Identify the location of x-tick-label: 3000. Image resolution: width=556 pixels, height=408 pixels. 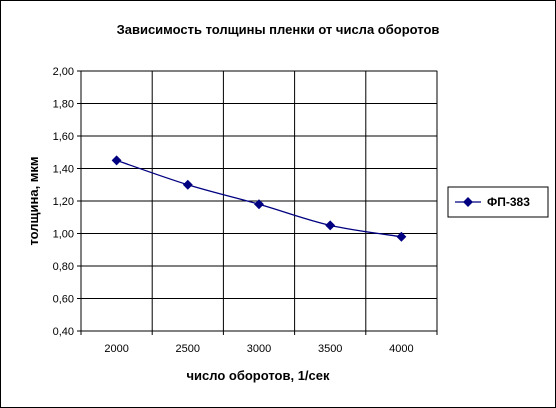
(259, 349).